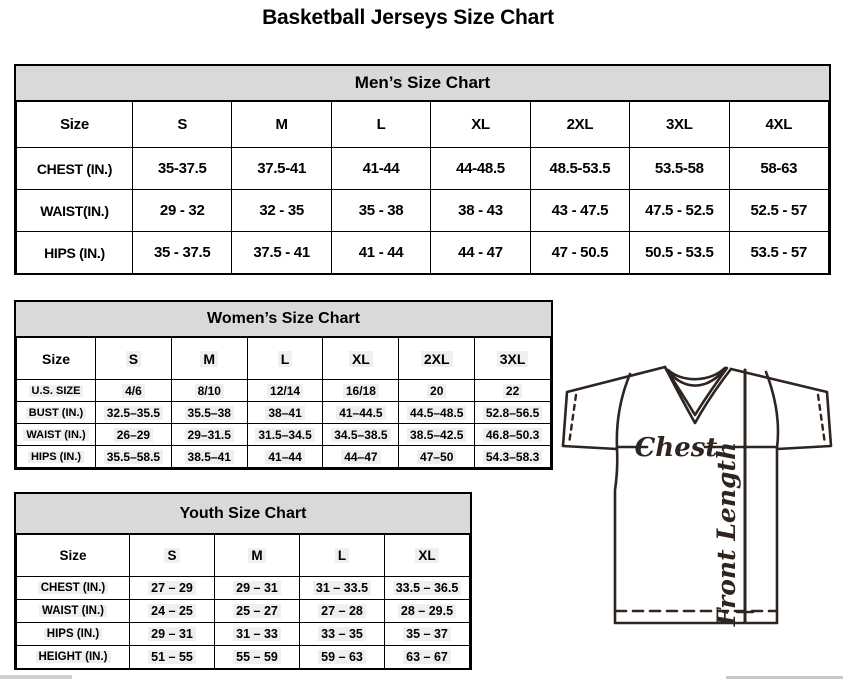 The image size is (843, 679). I want to click on page-title: Basketball Jerseys Size Chart, so click(408, 17).